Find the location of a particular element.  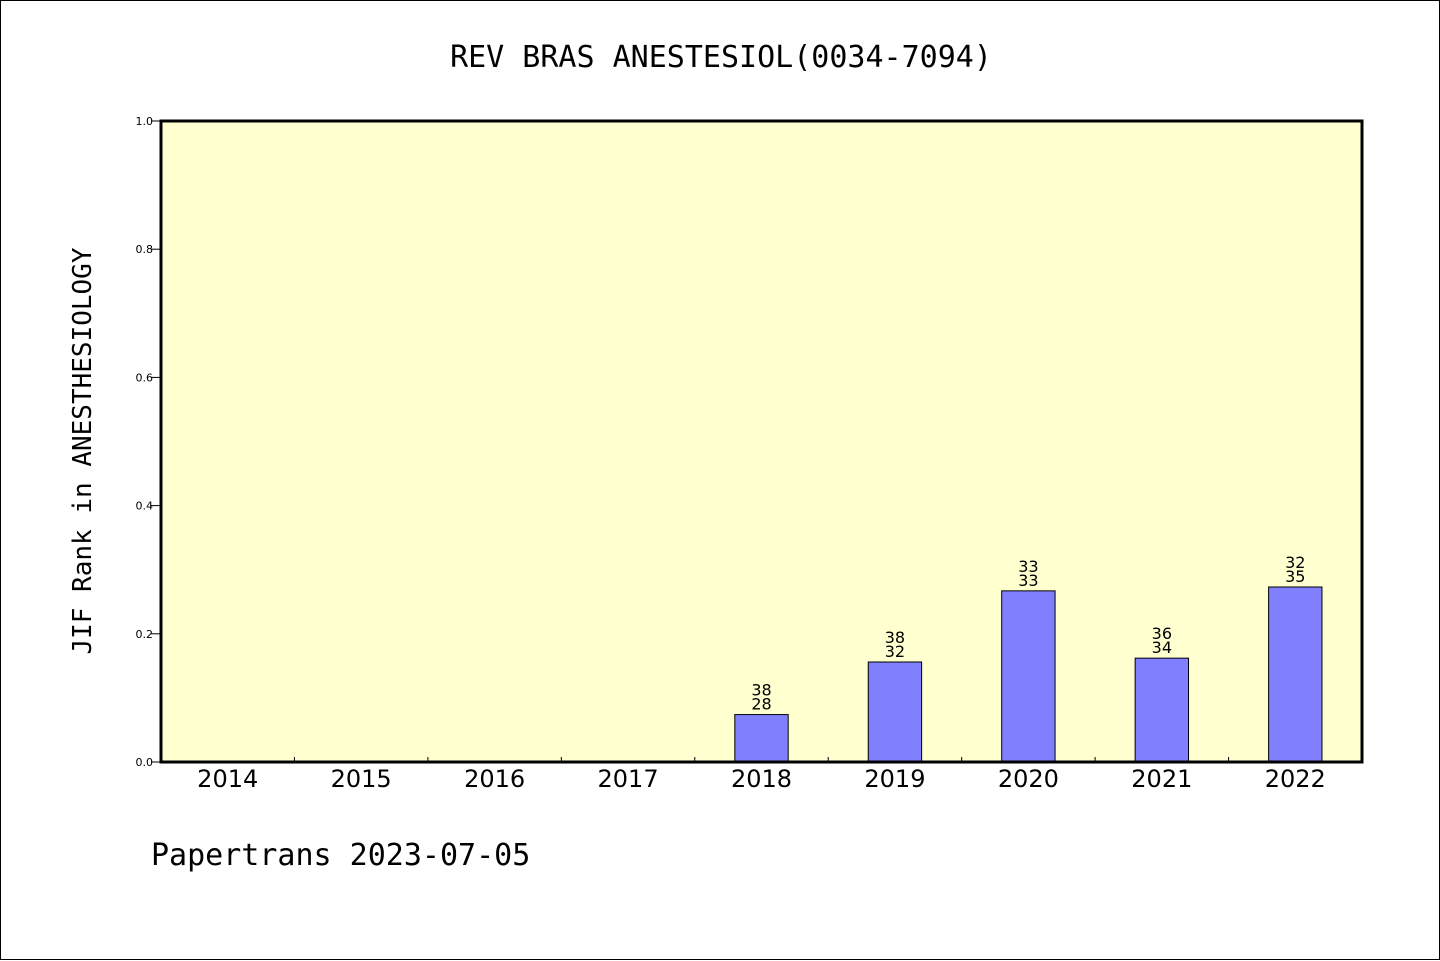

bar-label-top-2018: 38 is located at coordinates (761, 690).